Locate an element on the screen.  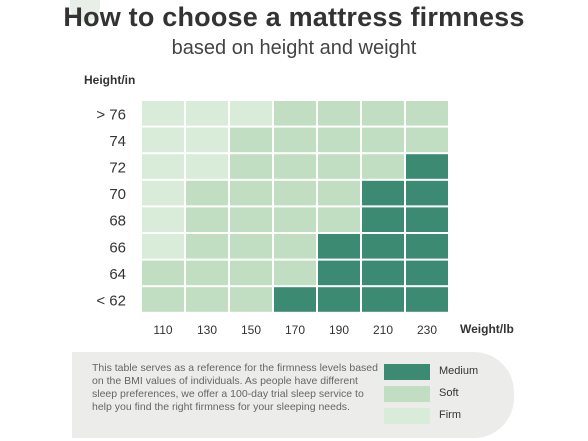
x-tick-label: 230 is located at coordinates (427, 330).